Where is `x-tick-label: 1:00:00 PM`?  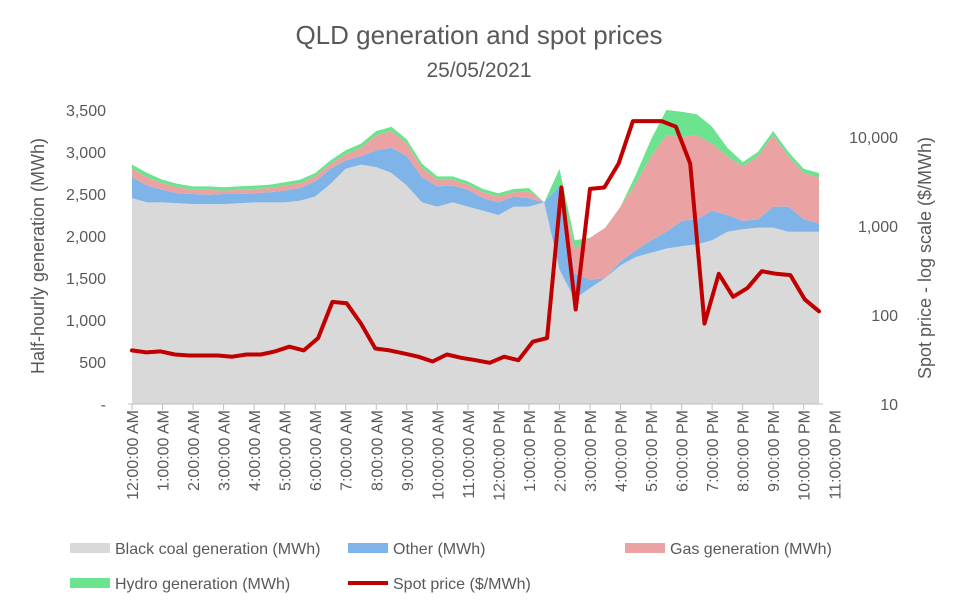
x-tick-label: 1:00:00 PM is located at coordinates (530, 451).